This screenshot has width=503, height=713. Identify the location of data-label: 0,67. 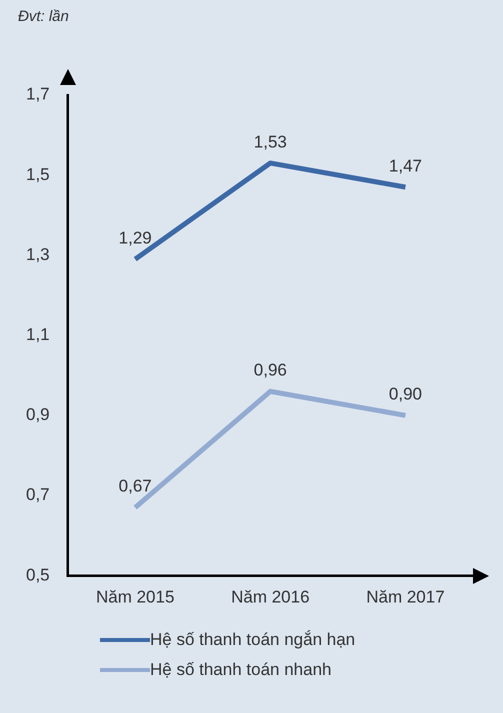
(135, 486).